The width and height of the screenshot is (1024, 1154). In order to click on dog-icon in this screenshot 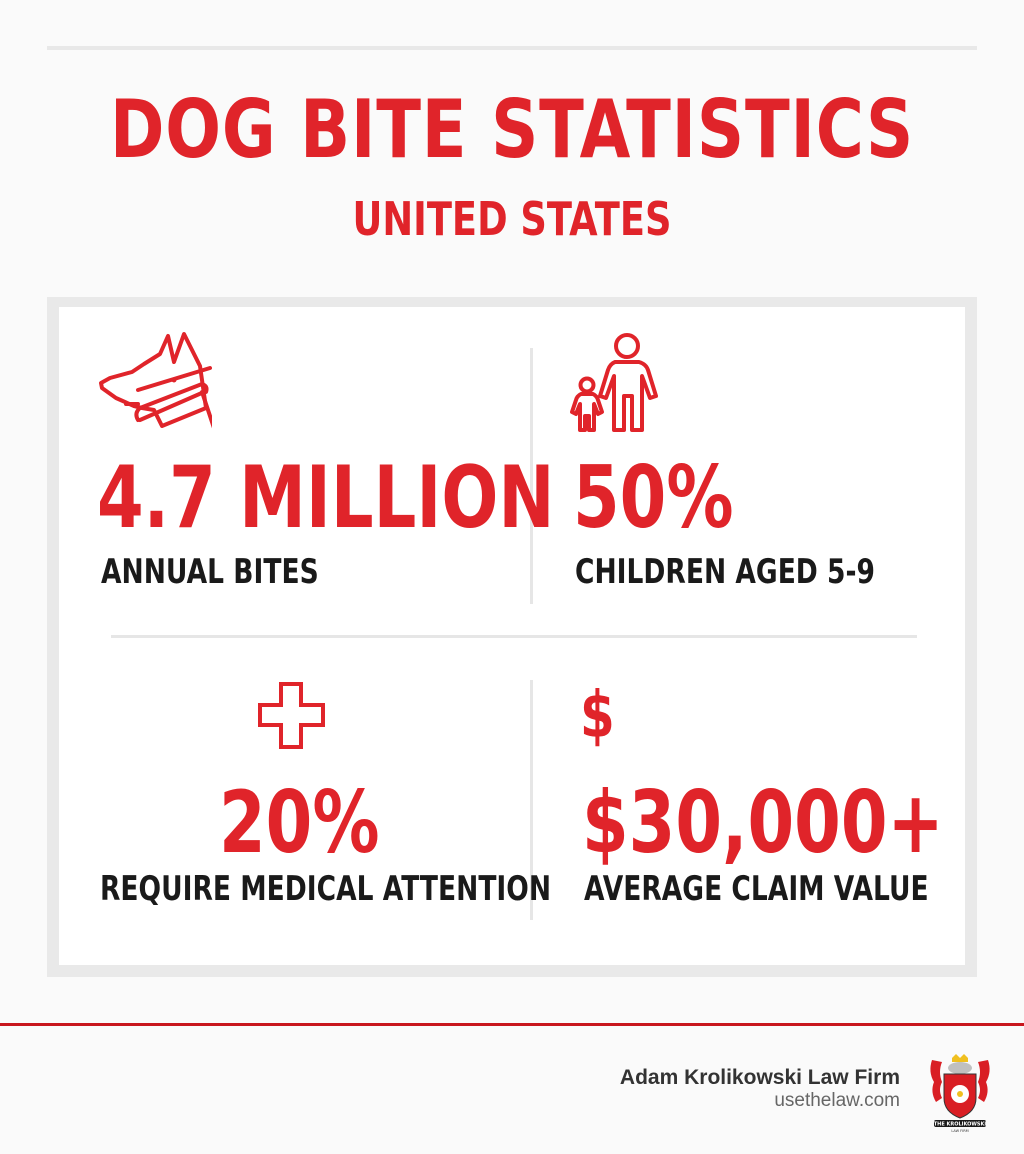, I will do `click(155, 380)`.